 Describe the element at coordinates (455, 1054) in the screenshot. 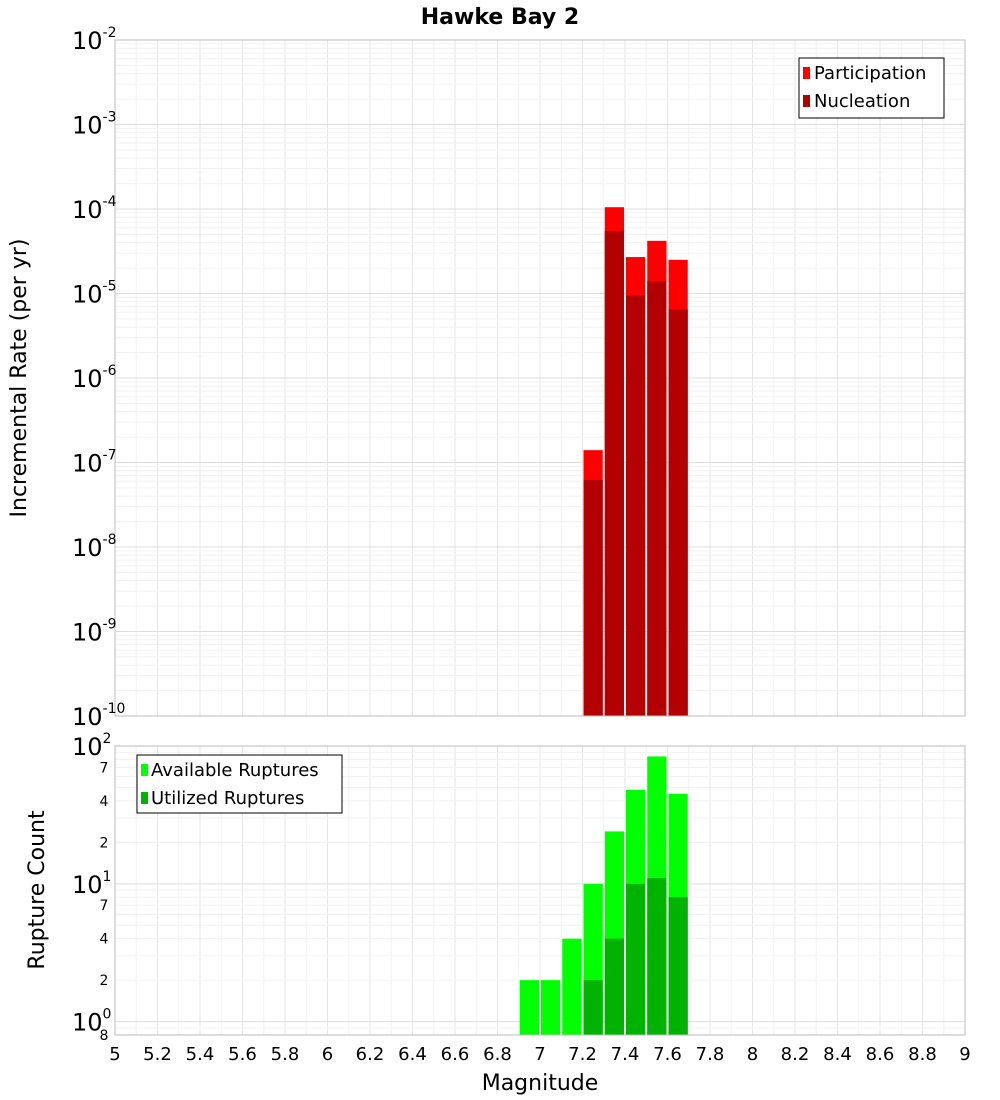

I see `x-tick-label: 6.6` at that location.